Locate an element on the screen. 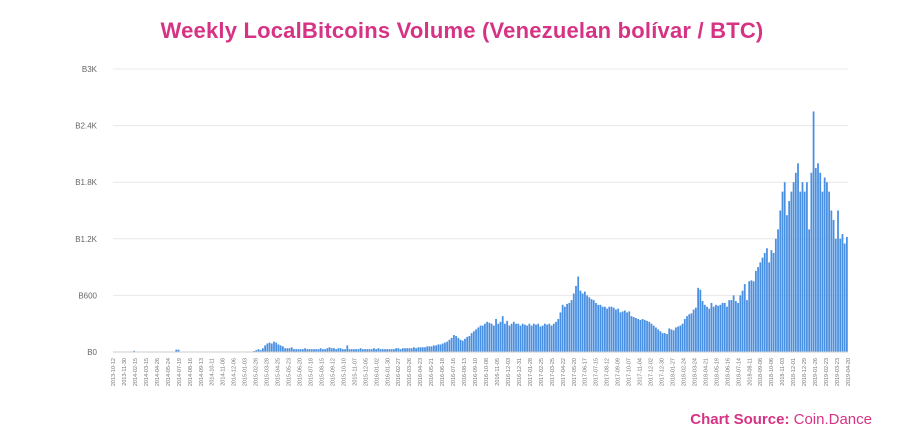  x-tick-label: 2016-04-23 is located at coordinates (421, 372).